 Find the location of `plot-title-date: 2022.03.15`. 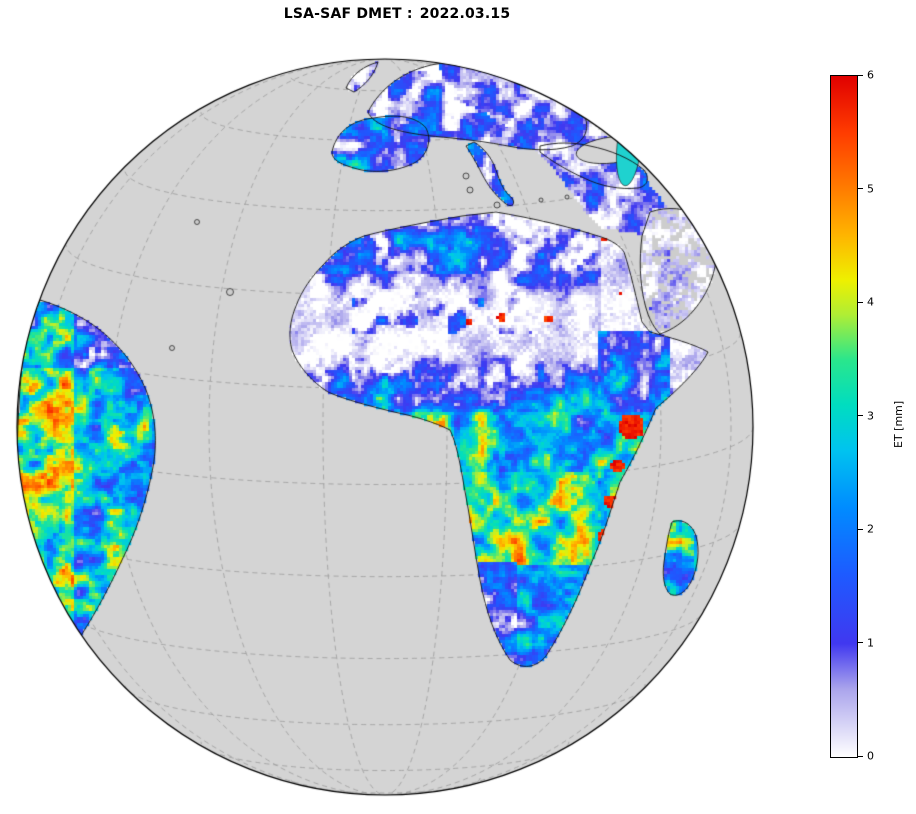

plot-title-date: 2022.03.15 is located at coordinates (465, 14).